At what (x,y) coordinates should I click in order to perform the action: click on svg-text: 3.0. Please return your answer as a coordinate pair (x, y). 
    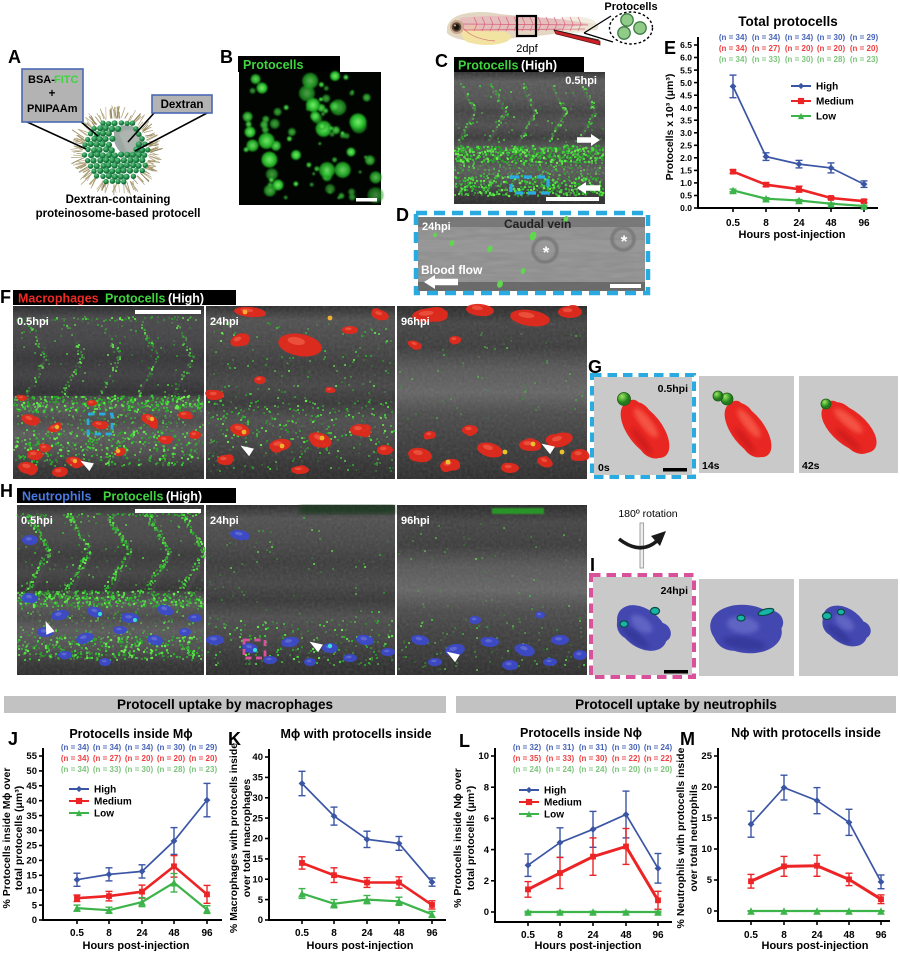
    Looking at the image, I should click on (686, 133).